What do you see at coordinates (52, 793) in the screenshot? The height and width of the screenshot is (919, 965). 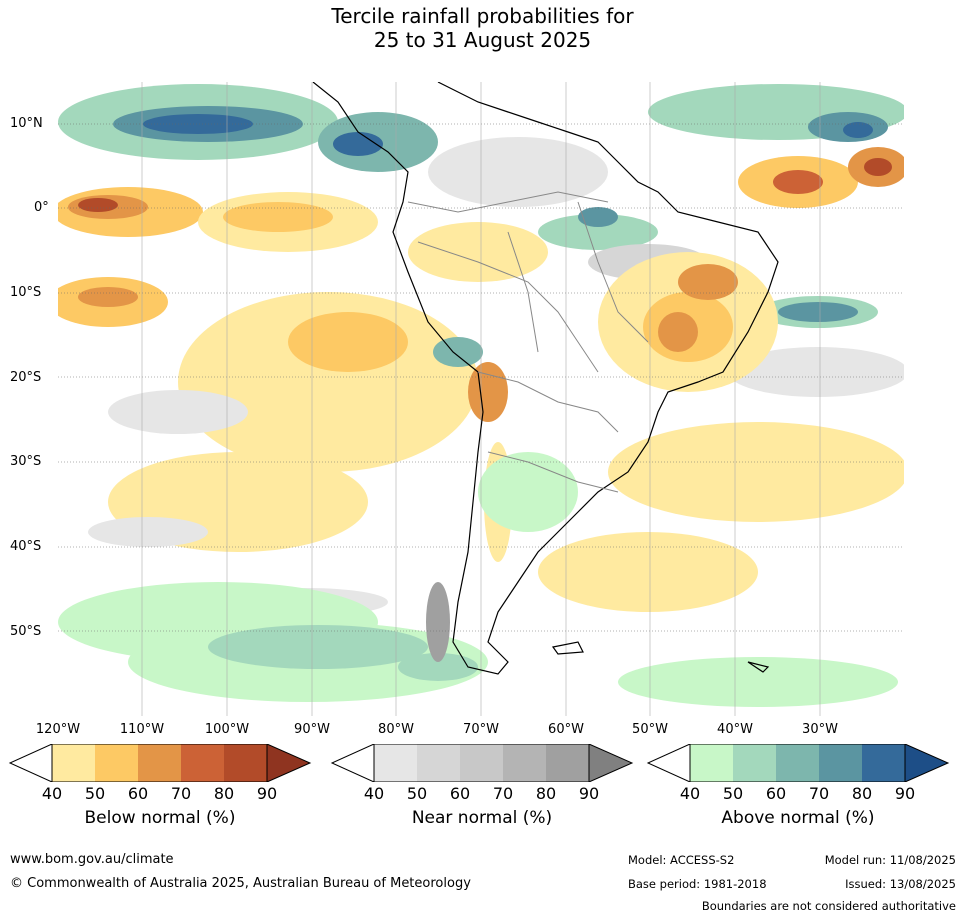 I see `below-tick-40: 40` at bounding box center [52, 793].